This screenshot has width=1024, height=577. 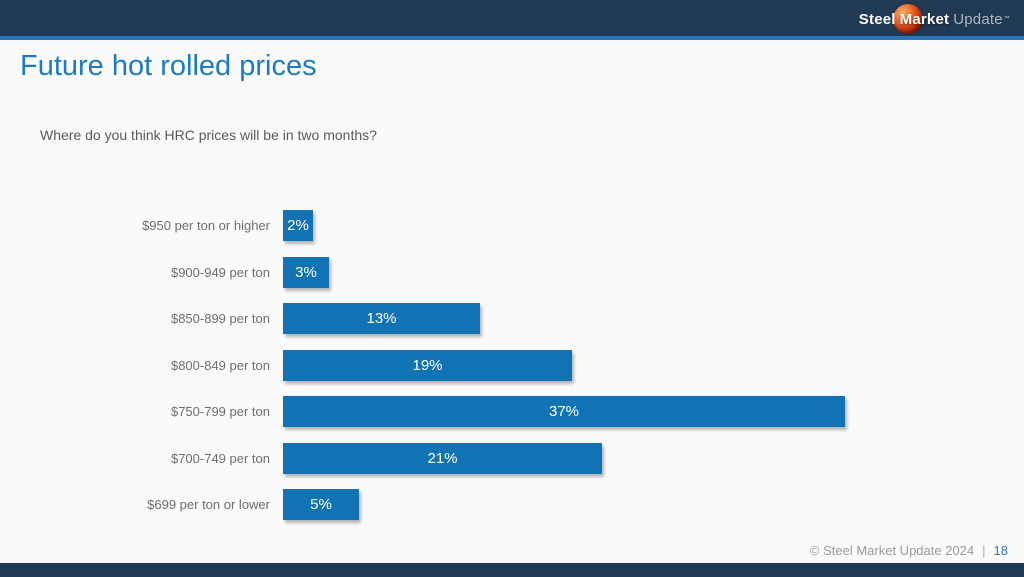 What do you see at coordinates (512, 38) in the screenshot?
I see `header-accent-rule` at bounding box center [512, 38].